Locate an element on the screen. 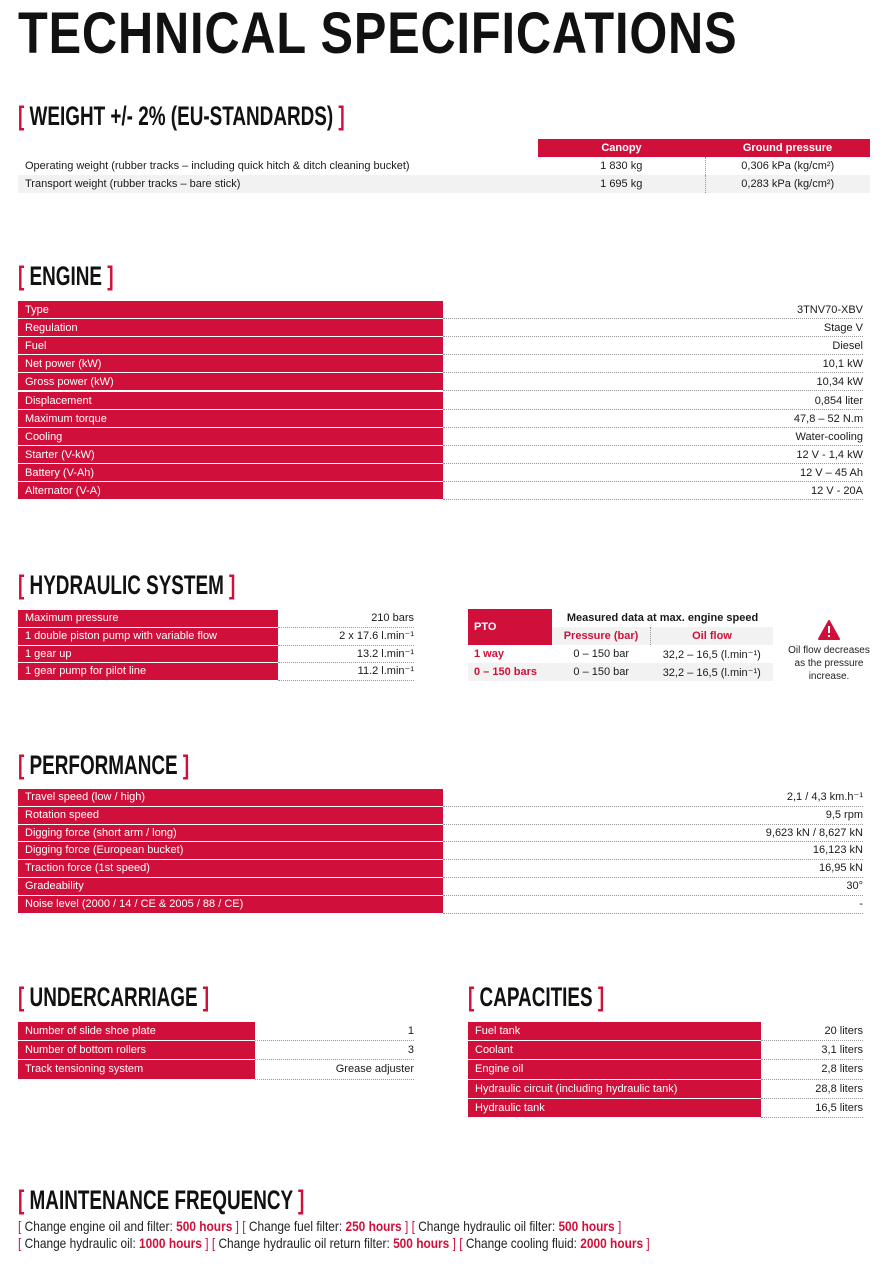  spec-row: Alternator (V-A) 12 V - 20A is located at coordinates (440, 491).